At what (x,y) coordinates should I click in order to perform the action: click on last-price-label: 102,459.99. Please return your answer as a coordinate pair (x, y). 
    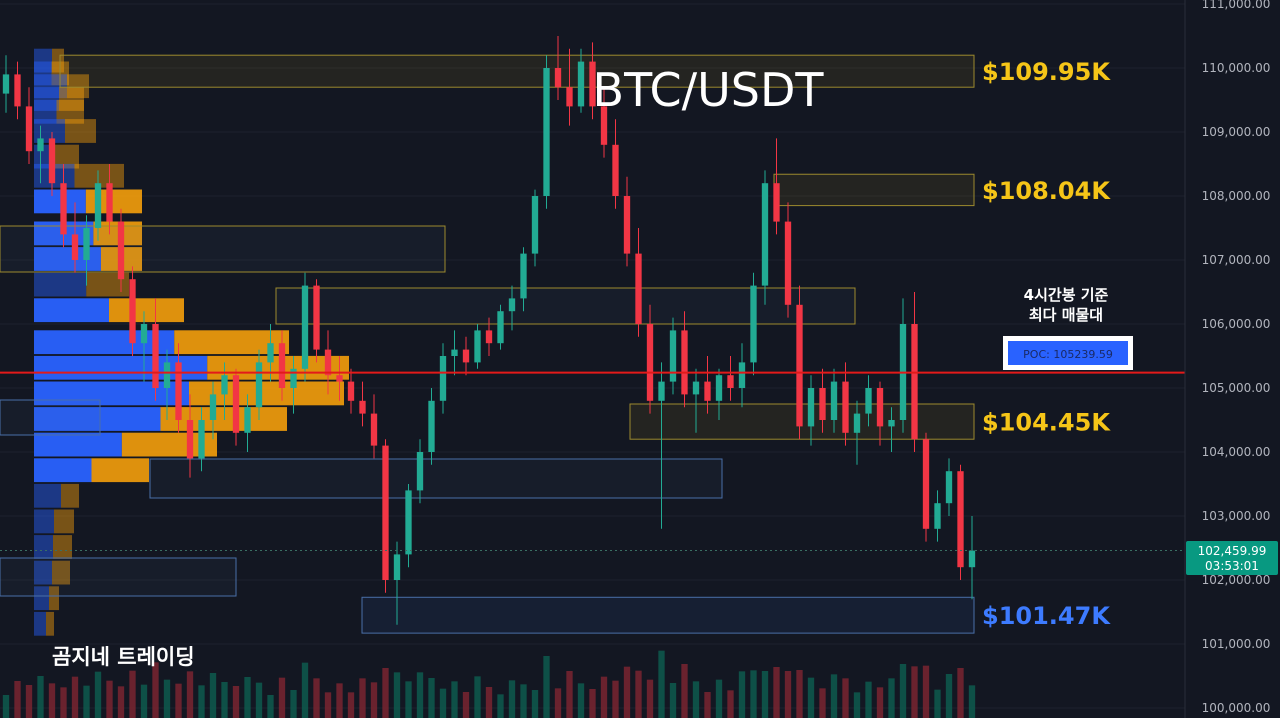
    Looking at the image, I should click on (1232, 551).